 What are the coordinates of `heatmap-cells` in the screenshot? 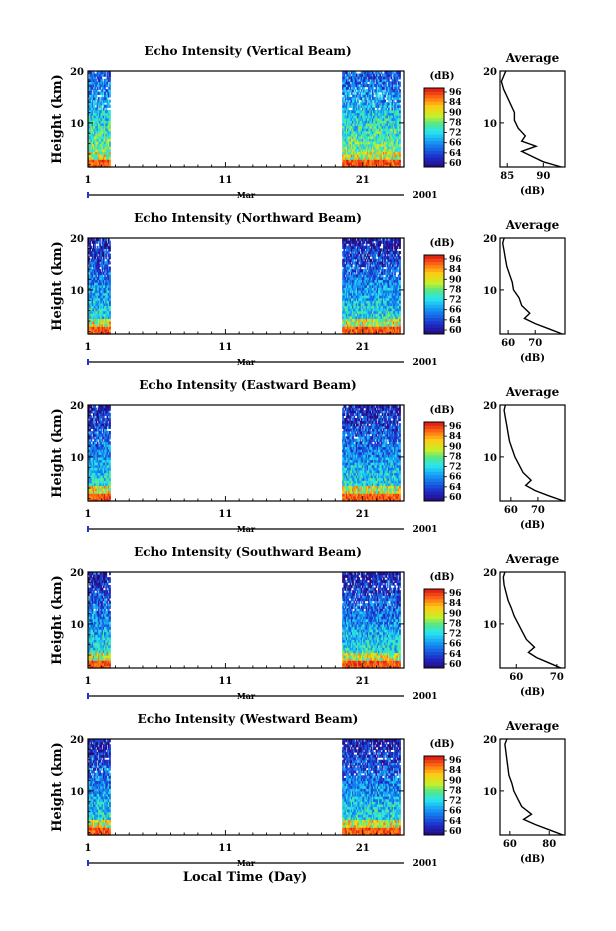 It's located at (244, 453).